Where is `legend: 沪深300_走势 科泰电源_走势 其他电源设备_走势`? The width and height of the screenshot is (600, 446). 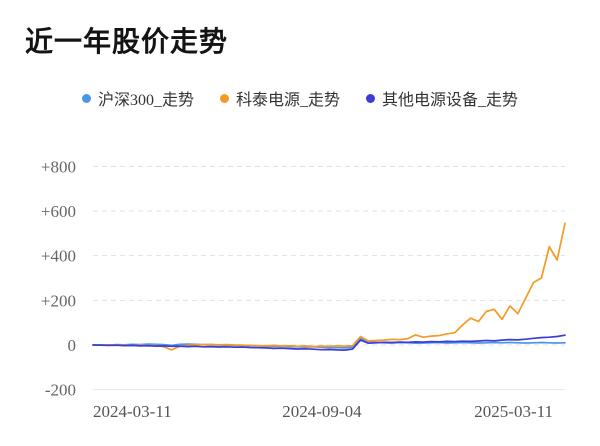 legend: 沪深300_走势 科泰电源_走势 其他电源设备_走势 is located at coordinates (300, 98).